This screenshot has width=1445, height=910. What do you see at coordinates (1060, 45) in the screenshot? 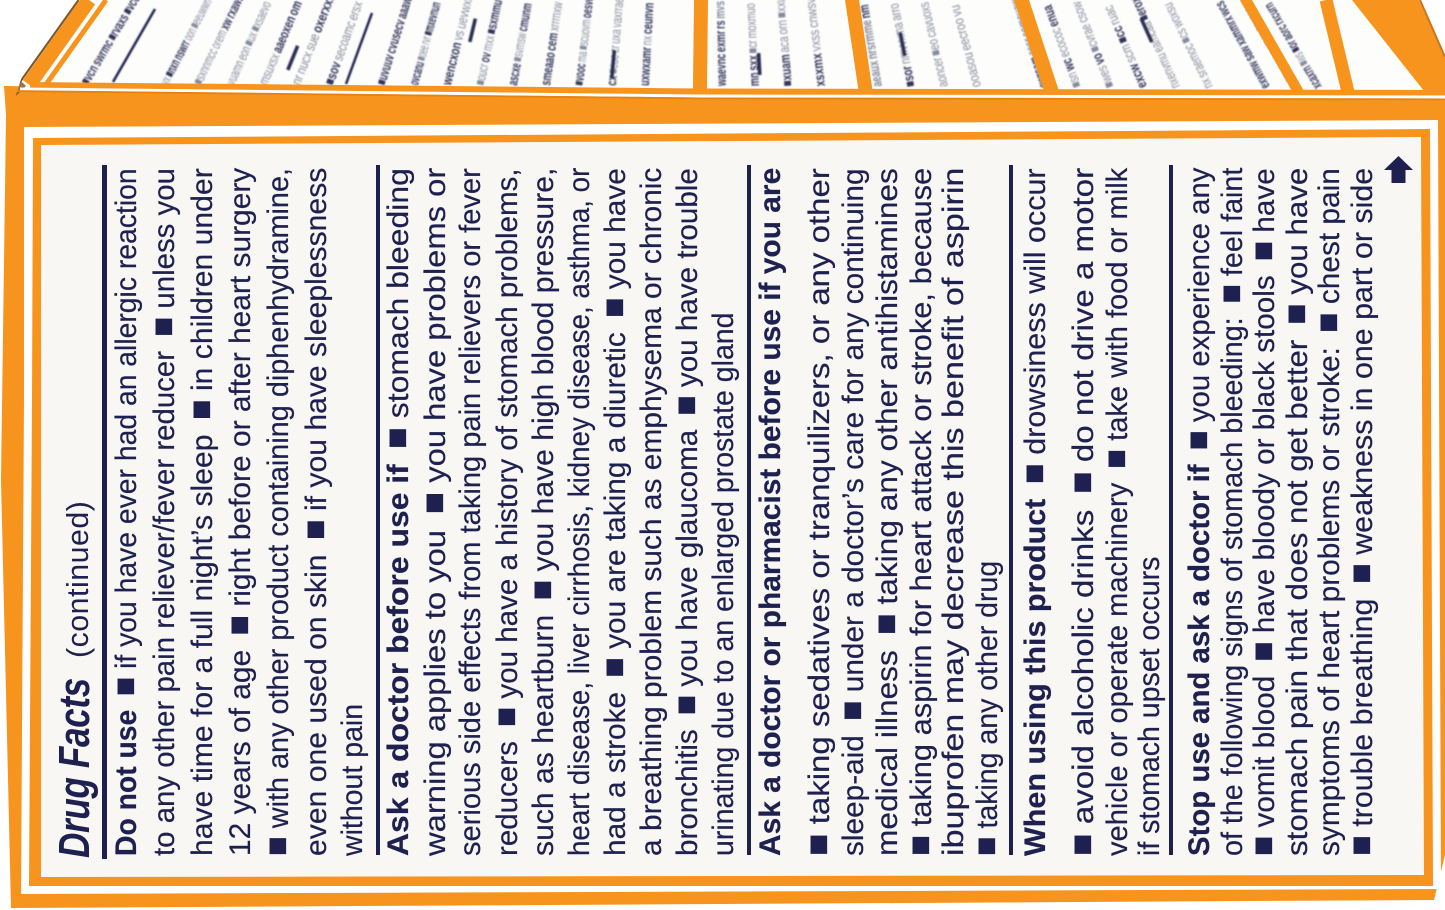
I see `svg-text: ■sn wc ecococ enua` at bounding box center [1060, 45].